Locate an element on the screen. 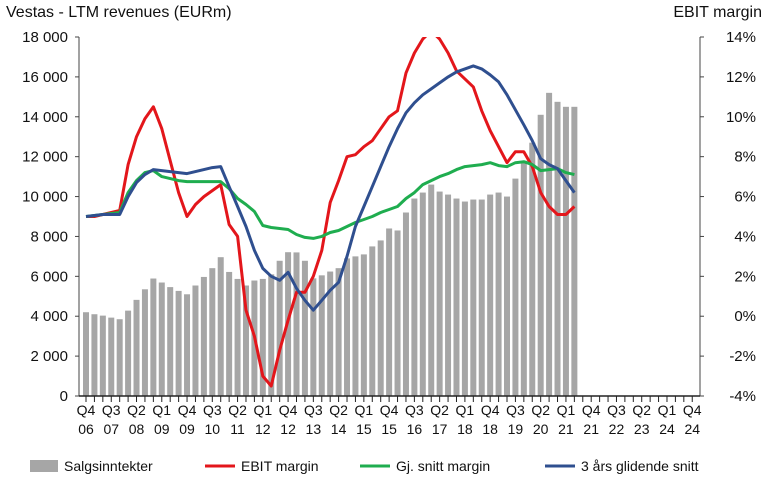 This screenshot has width=768, height=492. right-tick-label: 10% is located at coordinates (741, 117).